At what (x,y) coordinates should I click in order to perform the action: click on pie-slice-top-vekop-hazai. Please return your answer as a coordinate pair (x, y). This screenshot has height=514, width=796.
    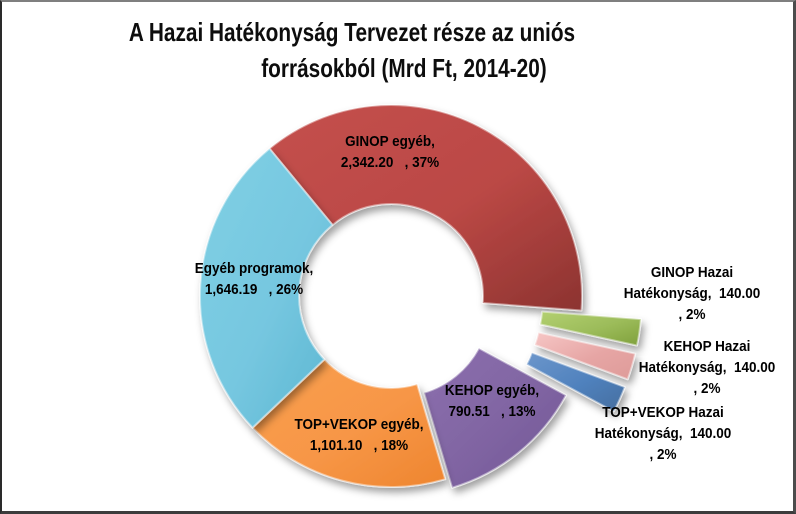
    Looking at the image, I should click on (575, 382).